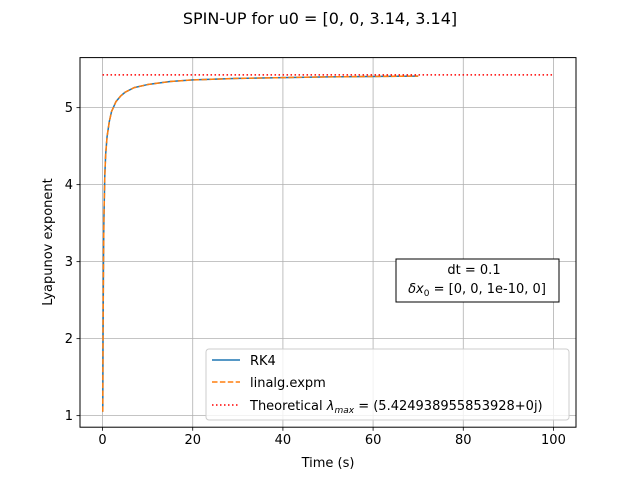  Describe the element at coordinates (288, 383) in the screenshot. I see `legend-label-expm: linalg.expm` at that location.